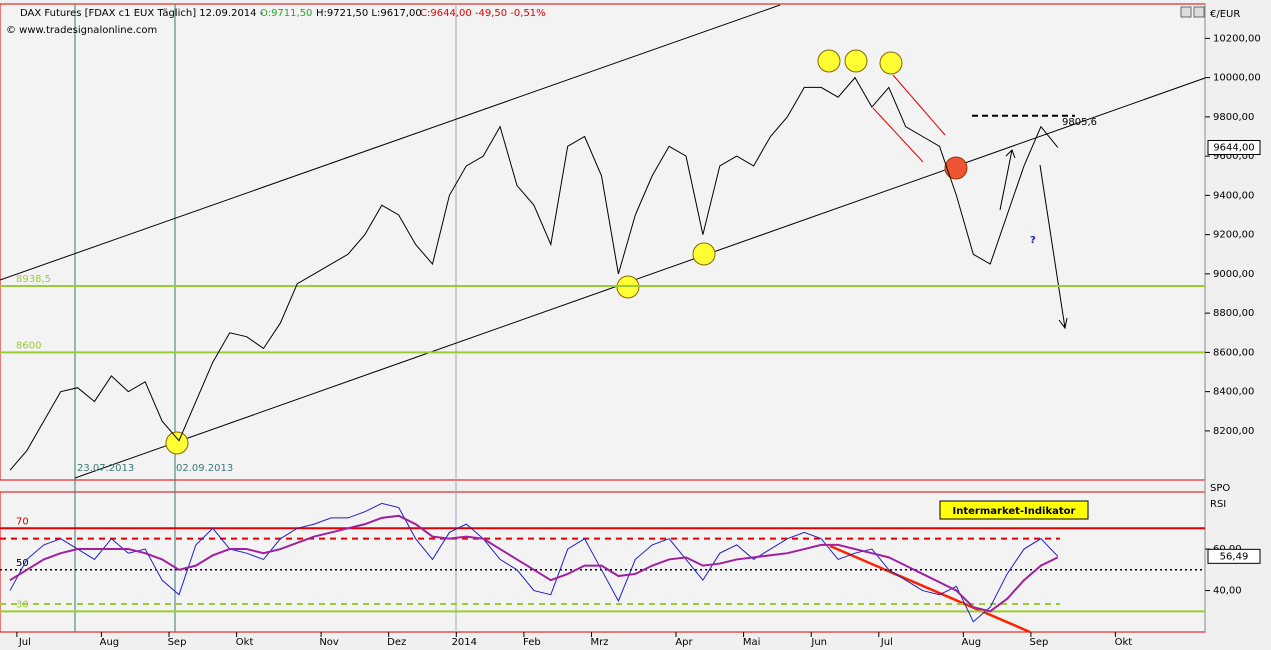 Image resolution: width=1271 pixels, height=650 pixels. What do you see at coordinates (1233, 274) in the screenshot?
I see `y-tick-label: 9000,00` at bounding box center [1233, 274].